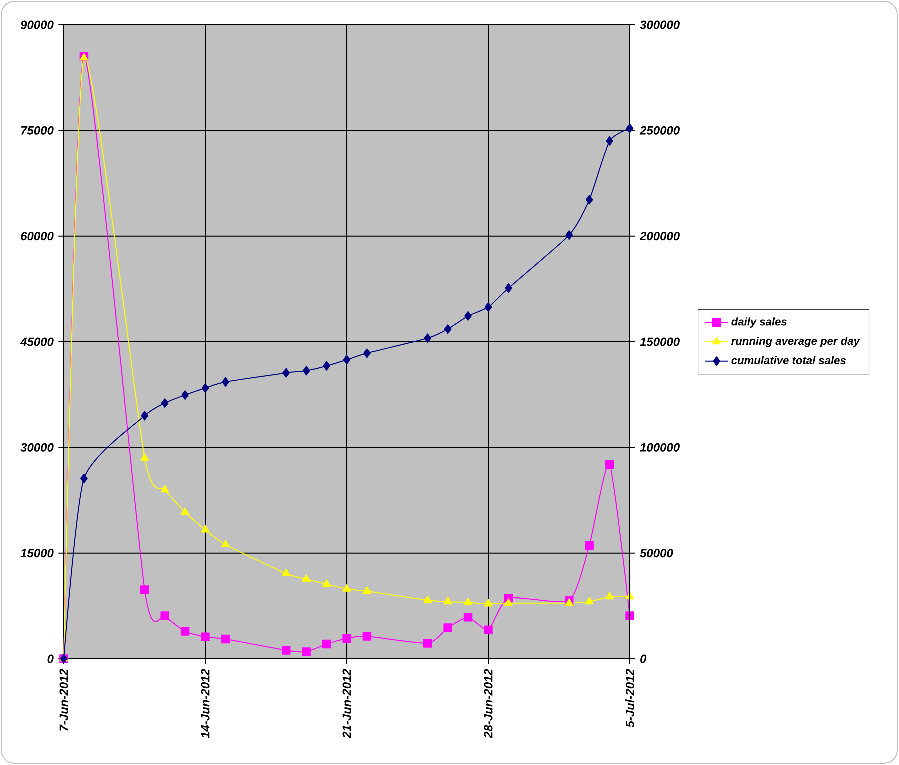 Image resolution: width=899 pixels, height=765 pixels. What do you see at coordinates (660, 130) in the screenshot?
I see `y2-tick-label: 250000` at bounding box center [660, 130].